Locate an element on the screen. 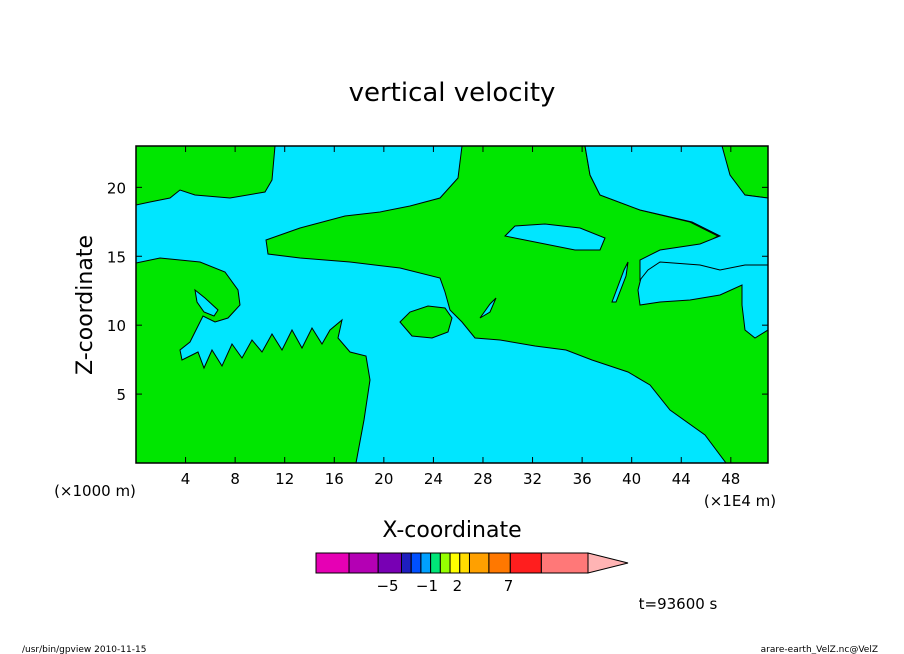 The image size is (904, 654). chart-title: vertical velocity is located at coordinates (452, 93).